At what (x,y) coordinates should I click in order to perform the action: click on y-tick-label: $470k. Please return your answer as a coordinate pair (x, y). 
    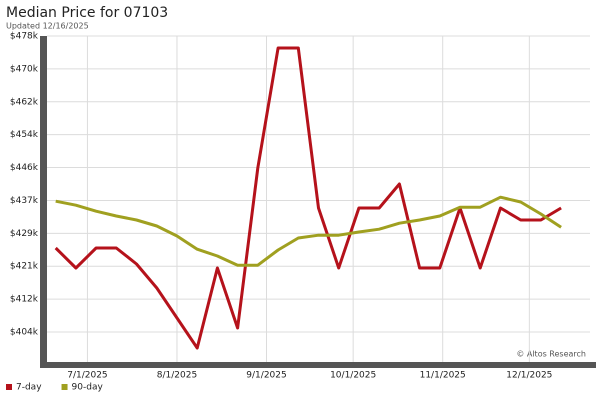
    Looking at the image, I should click on (24, 69).